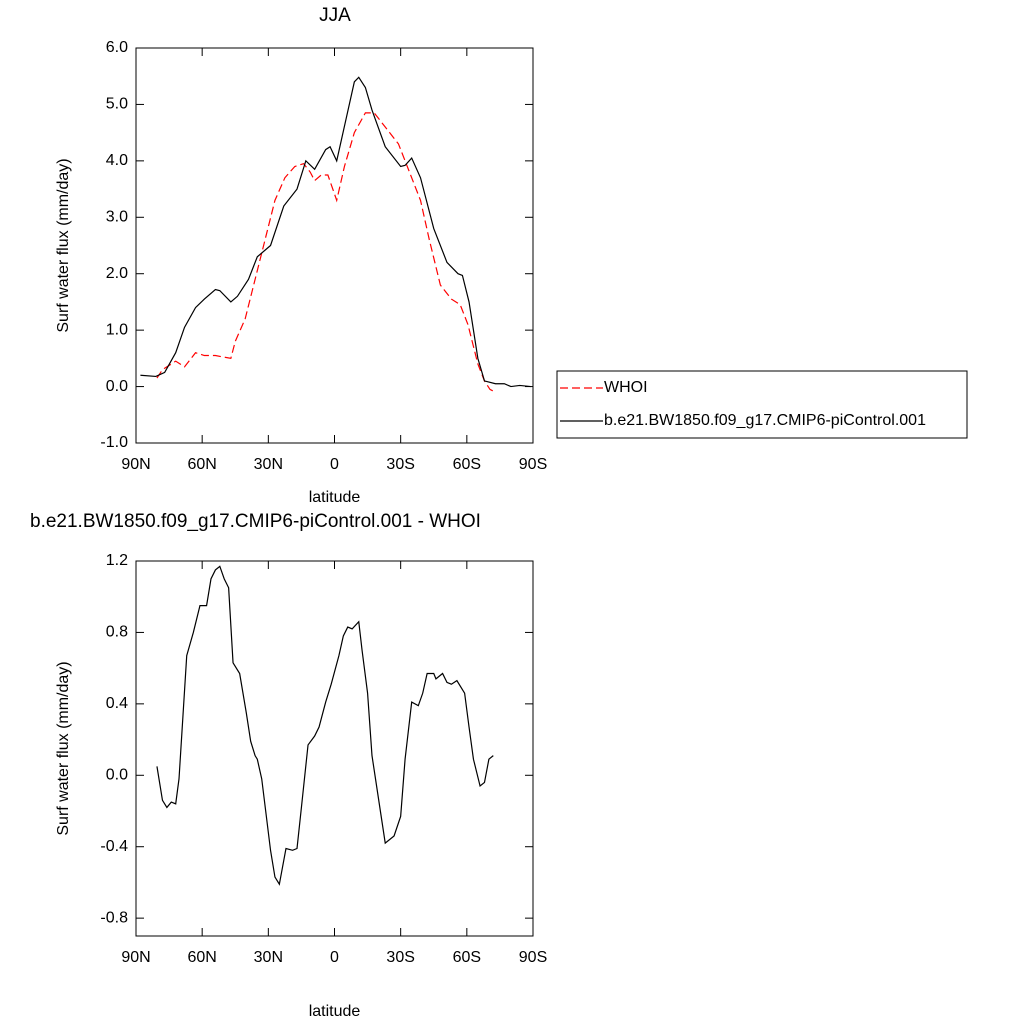 The height and width of the screenshot is (1024, 1024). I want to click on y-tick-label: 3.0, so click(117, 217).